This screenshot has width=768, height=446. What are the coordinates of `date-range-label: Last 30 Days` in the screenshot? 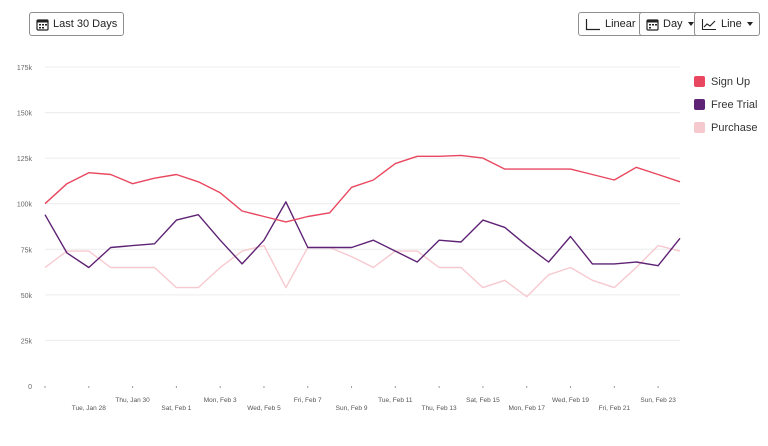 It's located at (85, 24).